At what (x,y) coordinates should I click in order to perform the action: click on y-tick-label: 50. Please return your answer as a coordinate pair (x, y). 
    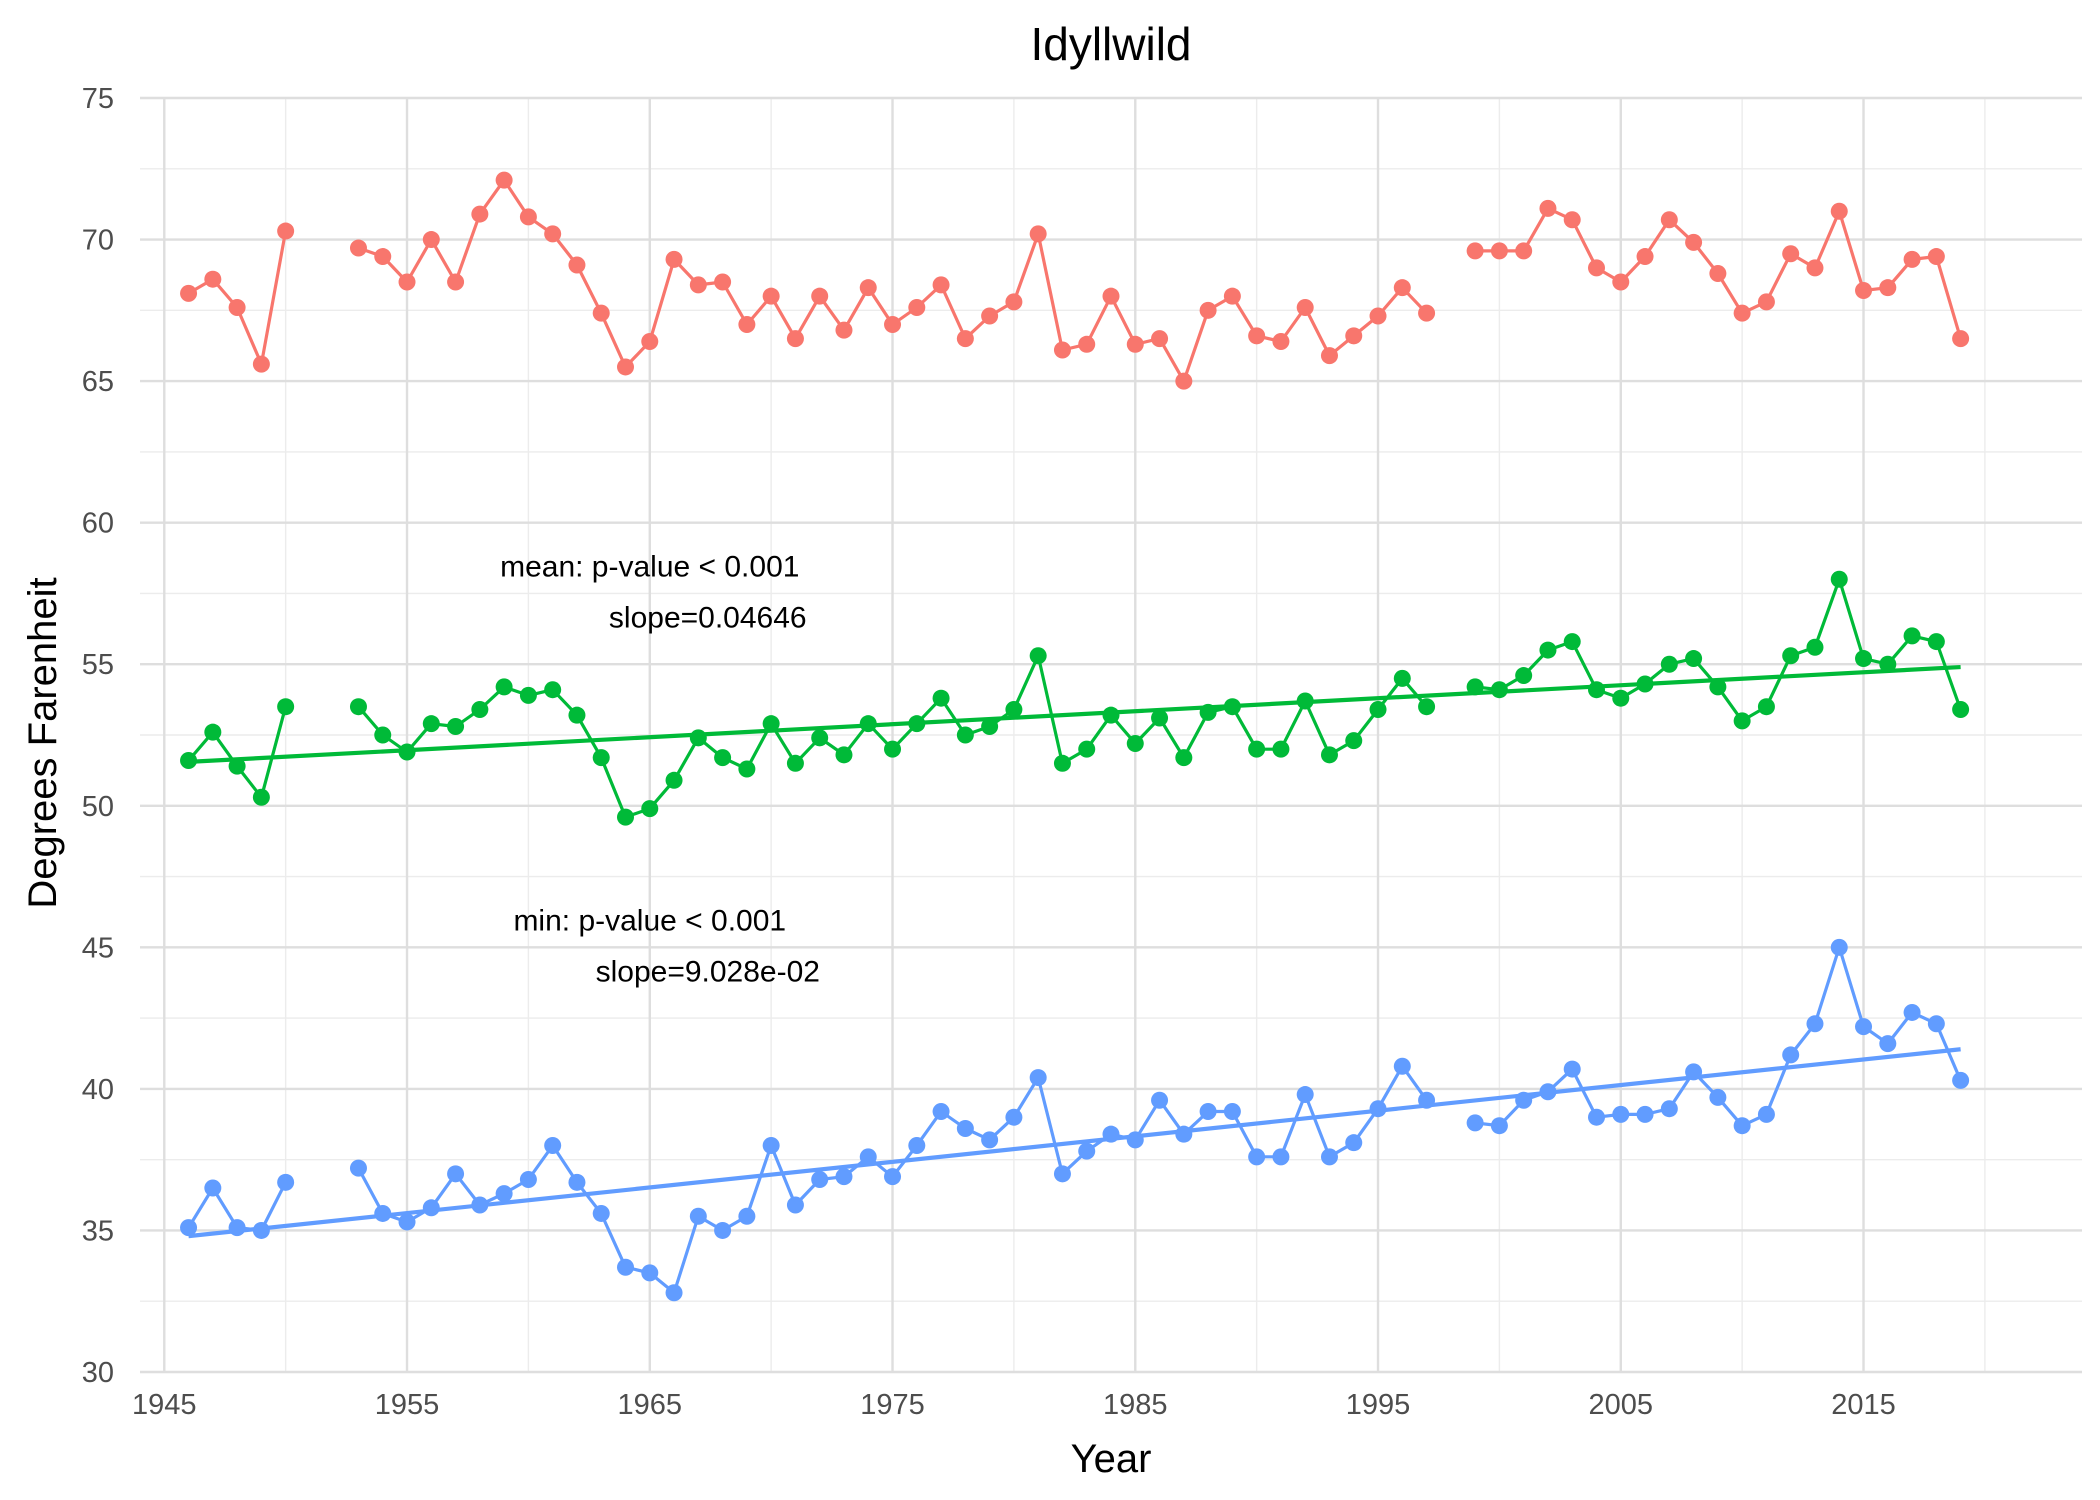
    Looking at the image, I should click on (98, 807).